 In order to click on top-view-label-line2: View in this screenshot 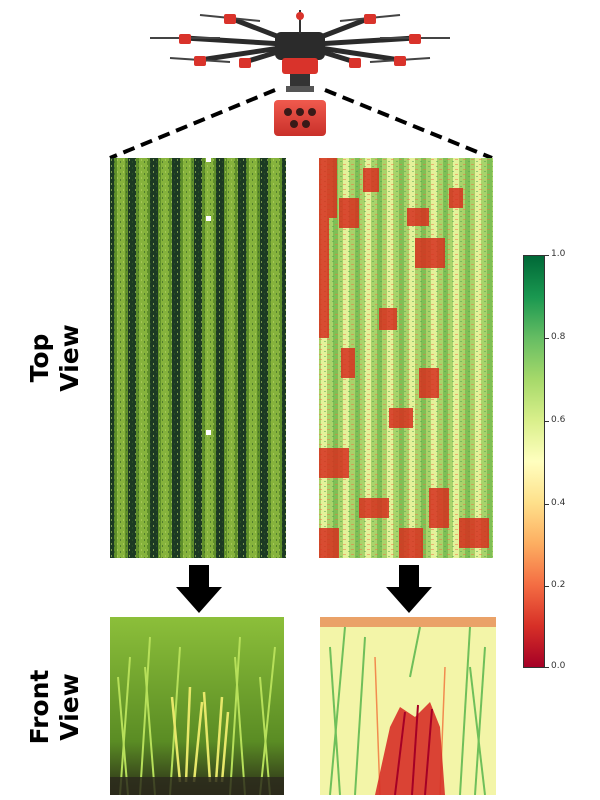, I will do `click(69, 358)`.